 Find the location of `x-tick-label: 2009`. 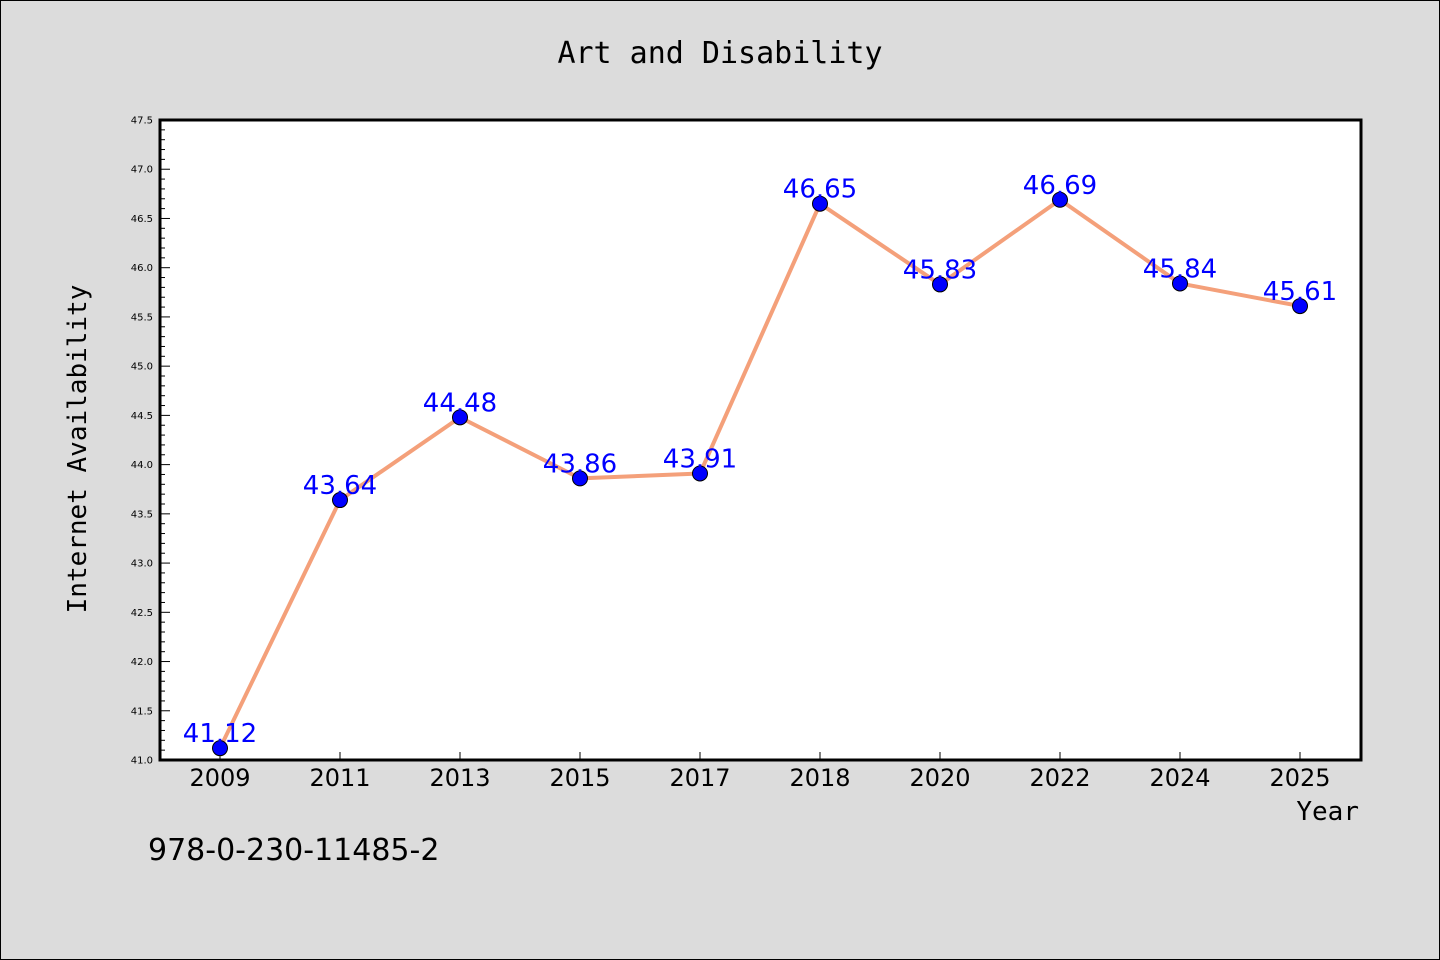

x-tick-label: 2009 is located at coordinates (219, 778).